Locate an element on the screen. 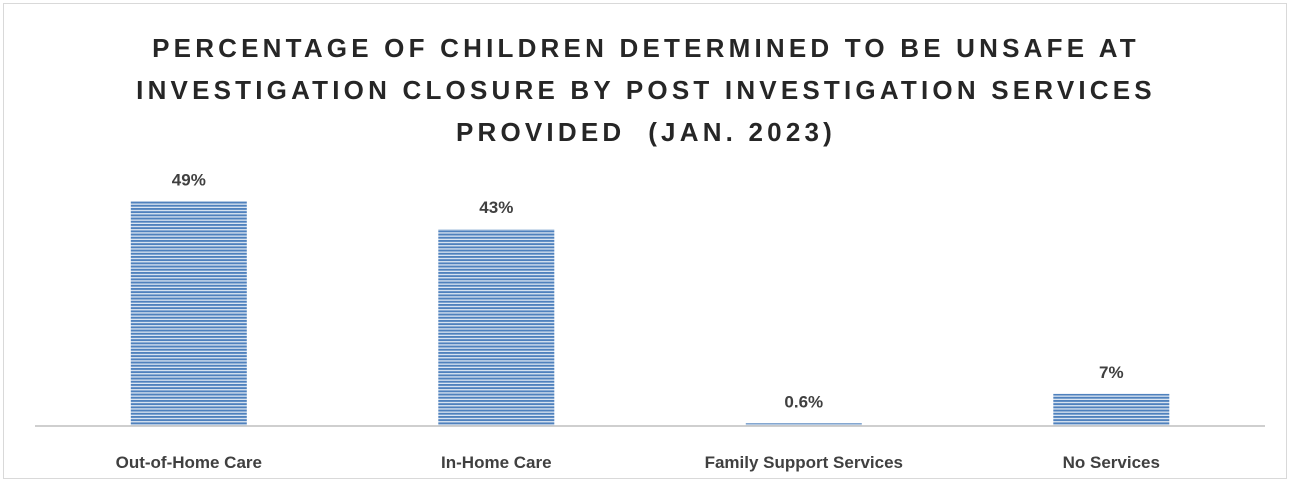 This screenshot has height=483, width=1292. category-label: No Services is located at coordinates (1111, 462).